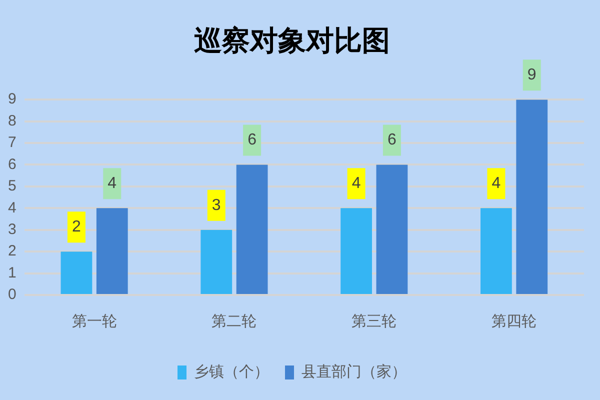 This screenshot has height=400, width=600. I want to click on y-tick-label: 0, so click(12, 295).